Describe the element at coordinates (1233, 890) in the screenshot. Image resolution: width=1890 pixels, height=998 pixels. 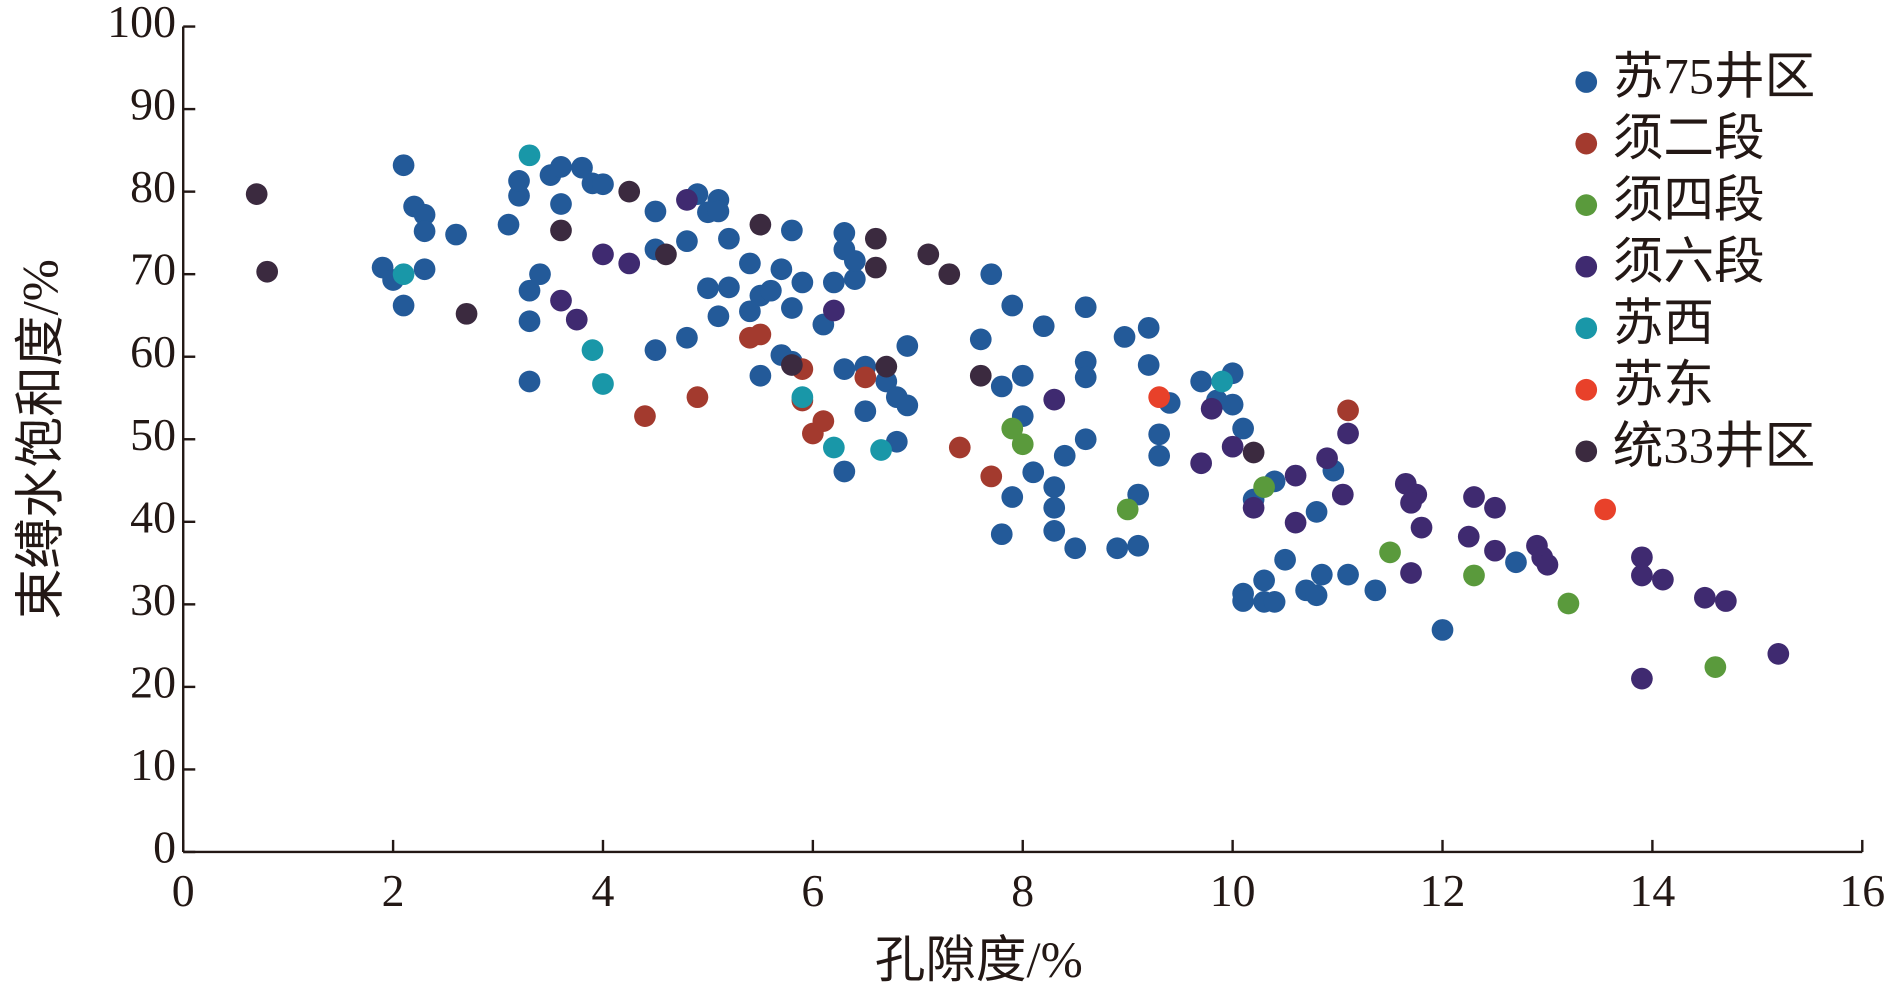
I see `x-tick-label: 10` at that location.